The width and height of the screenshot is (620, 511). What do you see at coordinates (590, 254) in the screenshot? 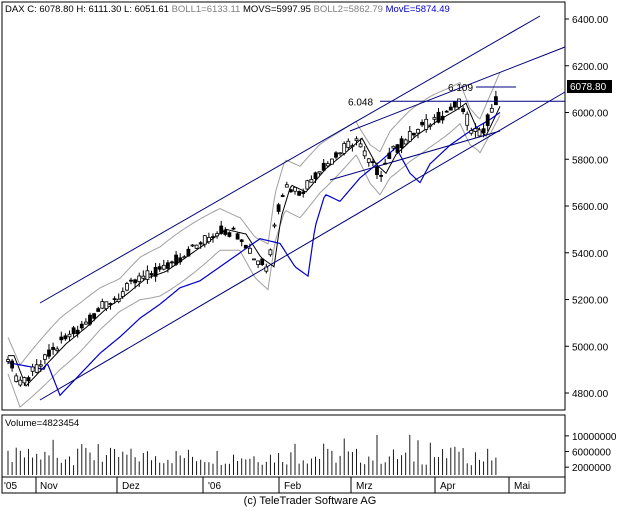
I see `ytick-label: 5400.00` at bounding box center [590, 254].